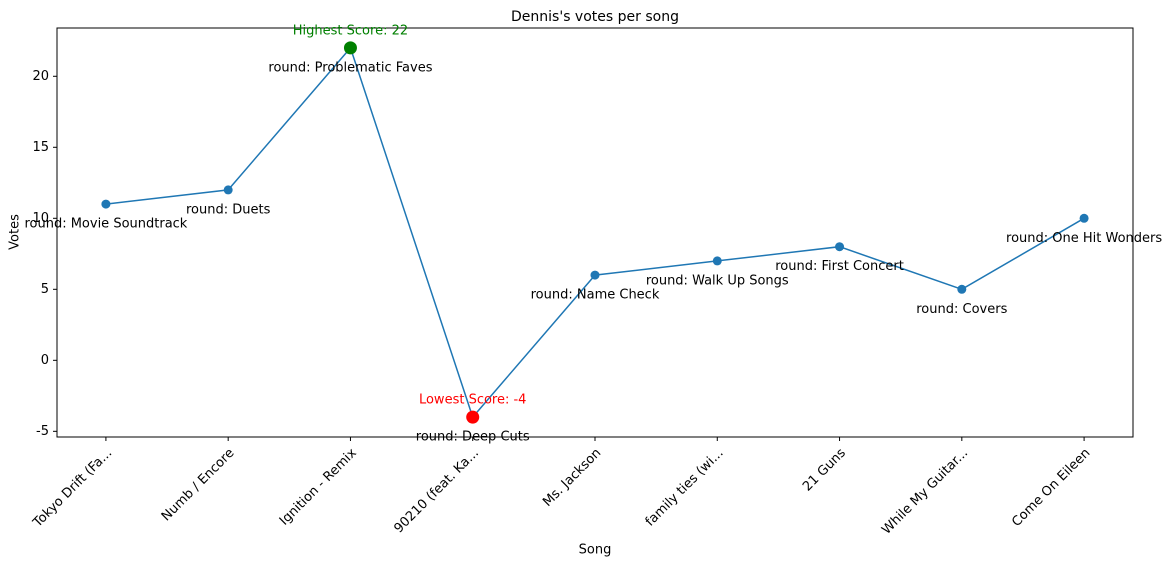  Describe the element at coordinates (595, 17) in the screenshot. I see `chart-title: Dennis's votes per song` at that location.